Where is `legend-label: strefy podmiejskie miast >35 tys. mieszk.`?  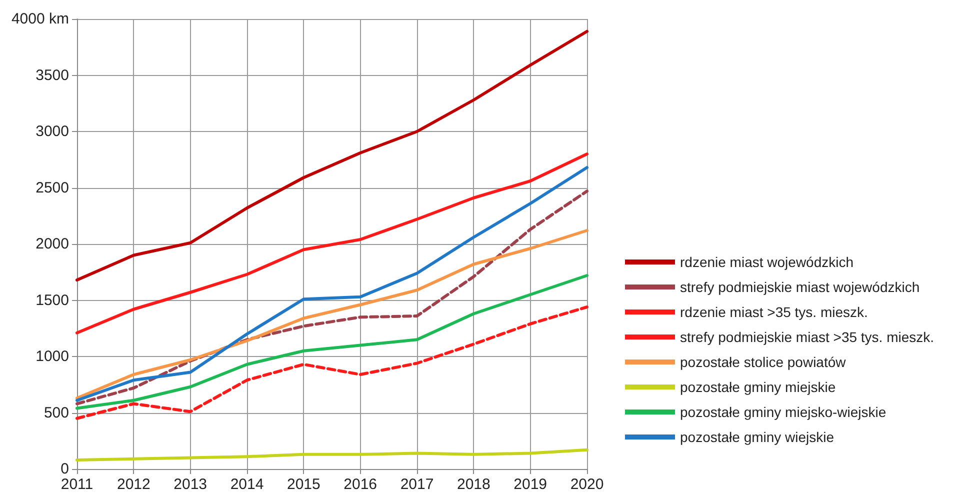 legend-label: strefy podmiejskie miast >35 tys. mieszk. is located at coordinates (807, 337).